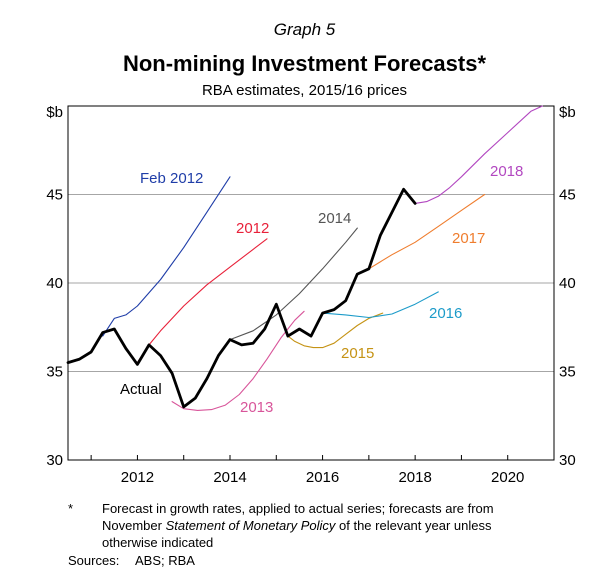  What do you see at coordinates (322, 477) in the screenshot?
I see `x-tick-label: 2016` at bounding box center [322, 477].